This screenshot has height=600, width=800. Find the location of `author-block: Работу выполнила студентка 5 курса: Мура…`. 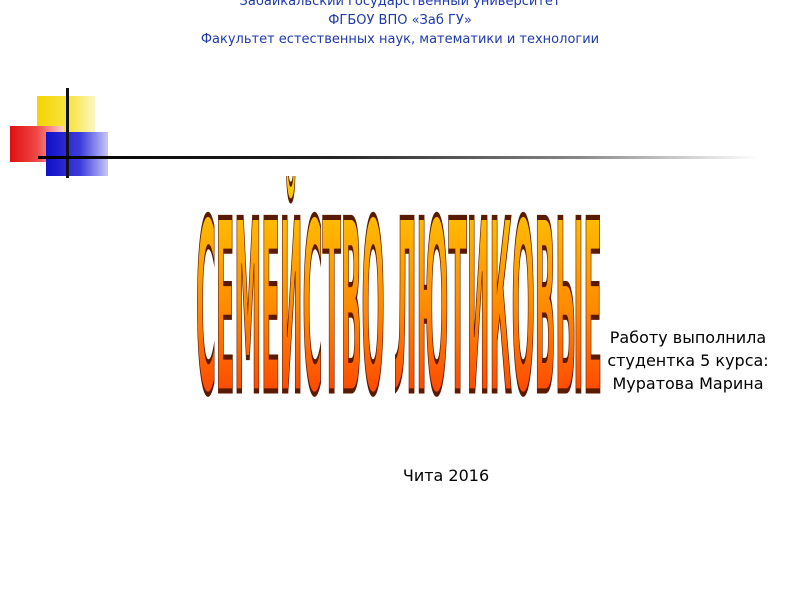

author-block: Работу выполнила студентка 5 курса: Мура… is located at coordinates (688, 360).